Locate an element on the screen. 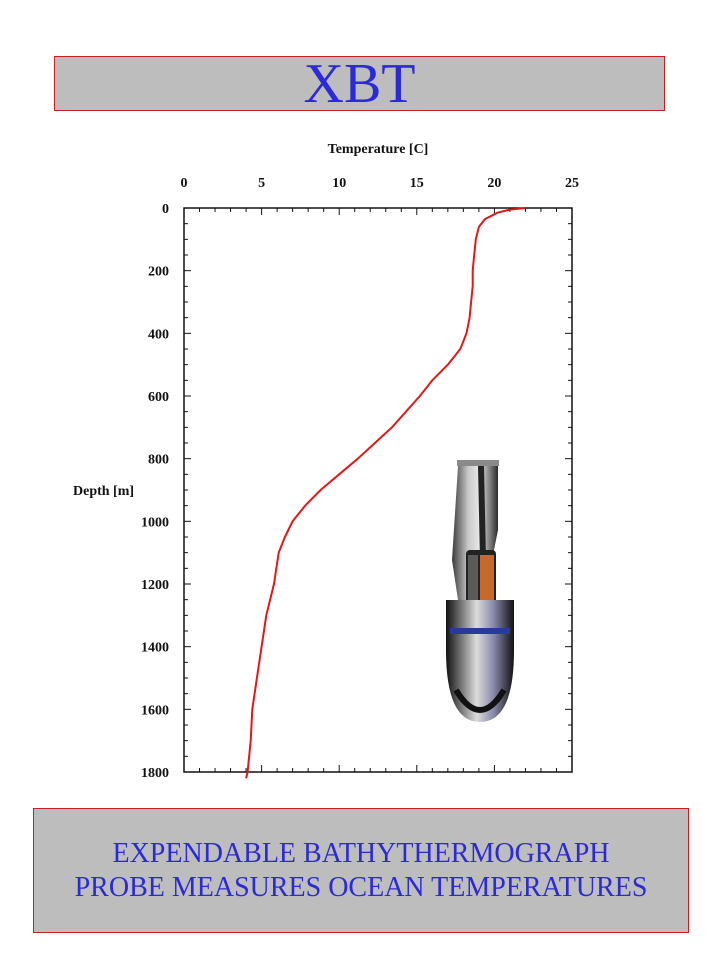 This screenshot has height=960, width=720. y-tick-label: 1600 is located at coordinates (155, 710).